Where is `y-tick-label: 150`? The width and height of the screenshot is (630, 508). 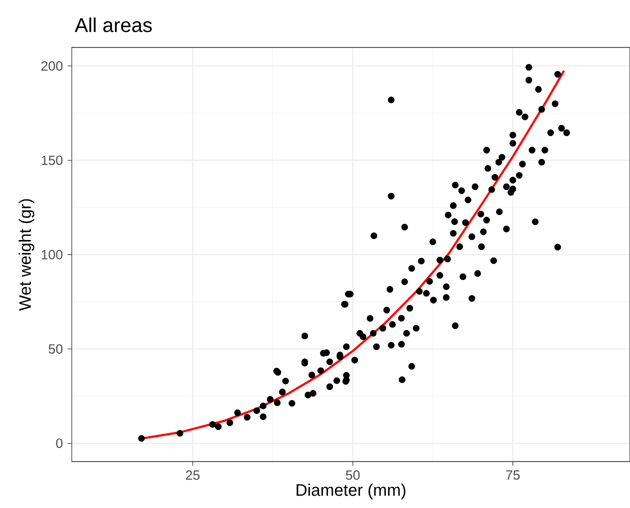
y-tick-label: 150 is located at coordinates (52, 161).